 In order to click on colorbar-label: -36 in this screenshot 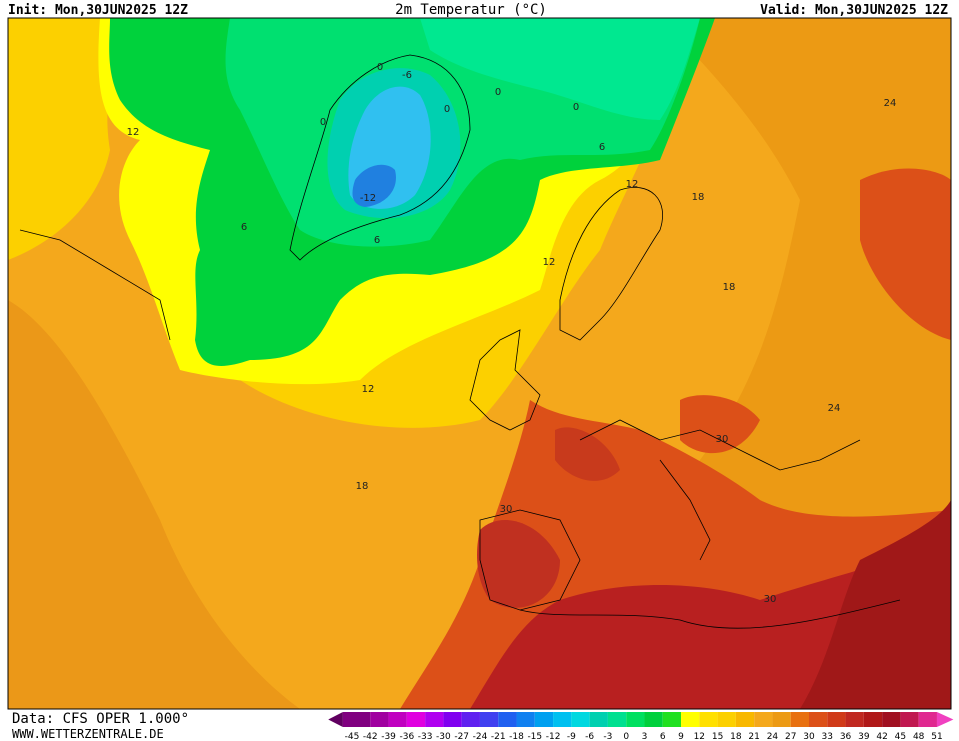, I will do `click(406, 736)`.